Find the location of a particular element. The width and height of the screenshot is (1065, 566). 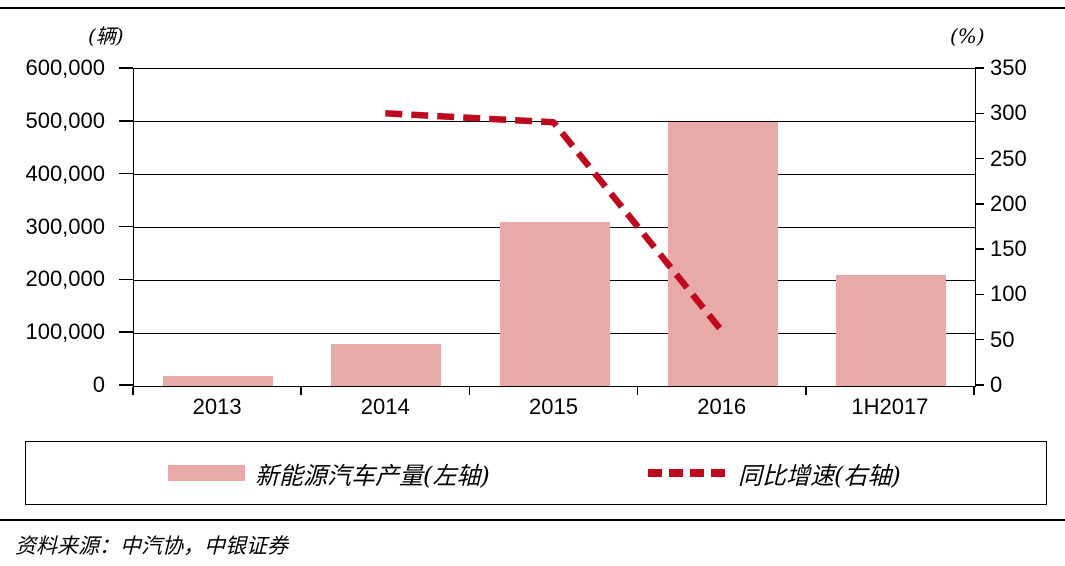

legend-label-growth: 同比增速(右轴) is located at coordinates (819, 475).